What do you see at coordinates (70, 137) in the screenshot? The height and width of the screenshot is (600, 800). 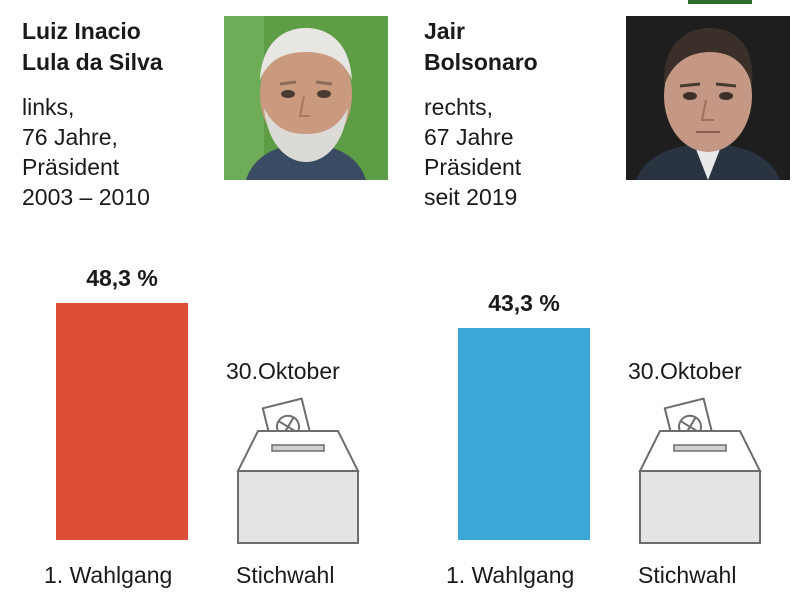 I see `candidate-info-line: 76 Jahre,` at bounding box center [70, 137].